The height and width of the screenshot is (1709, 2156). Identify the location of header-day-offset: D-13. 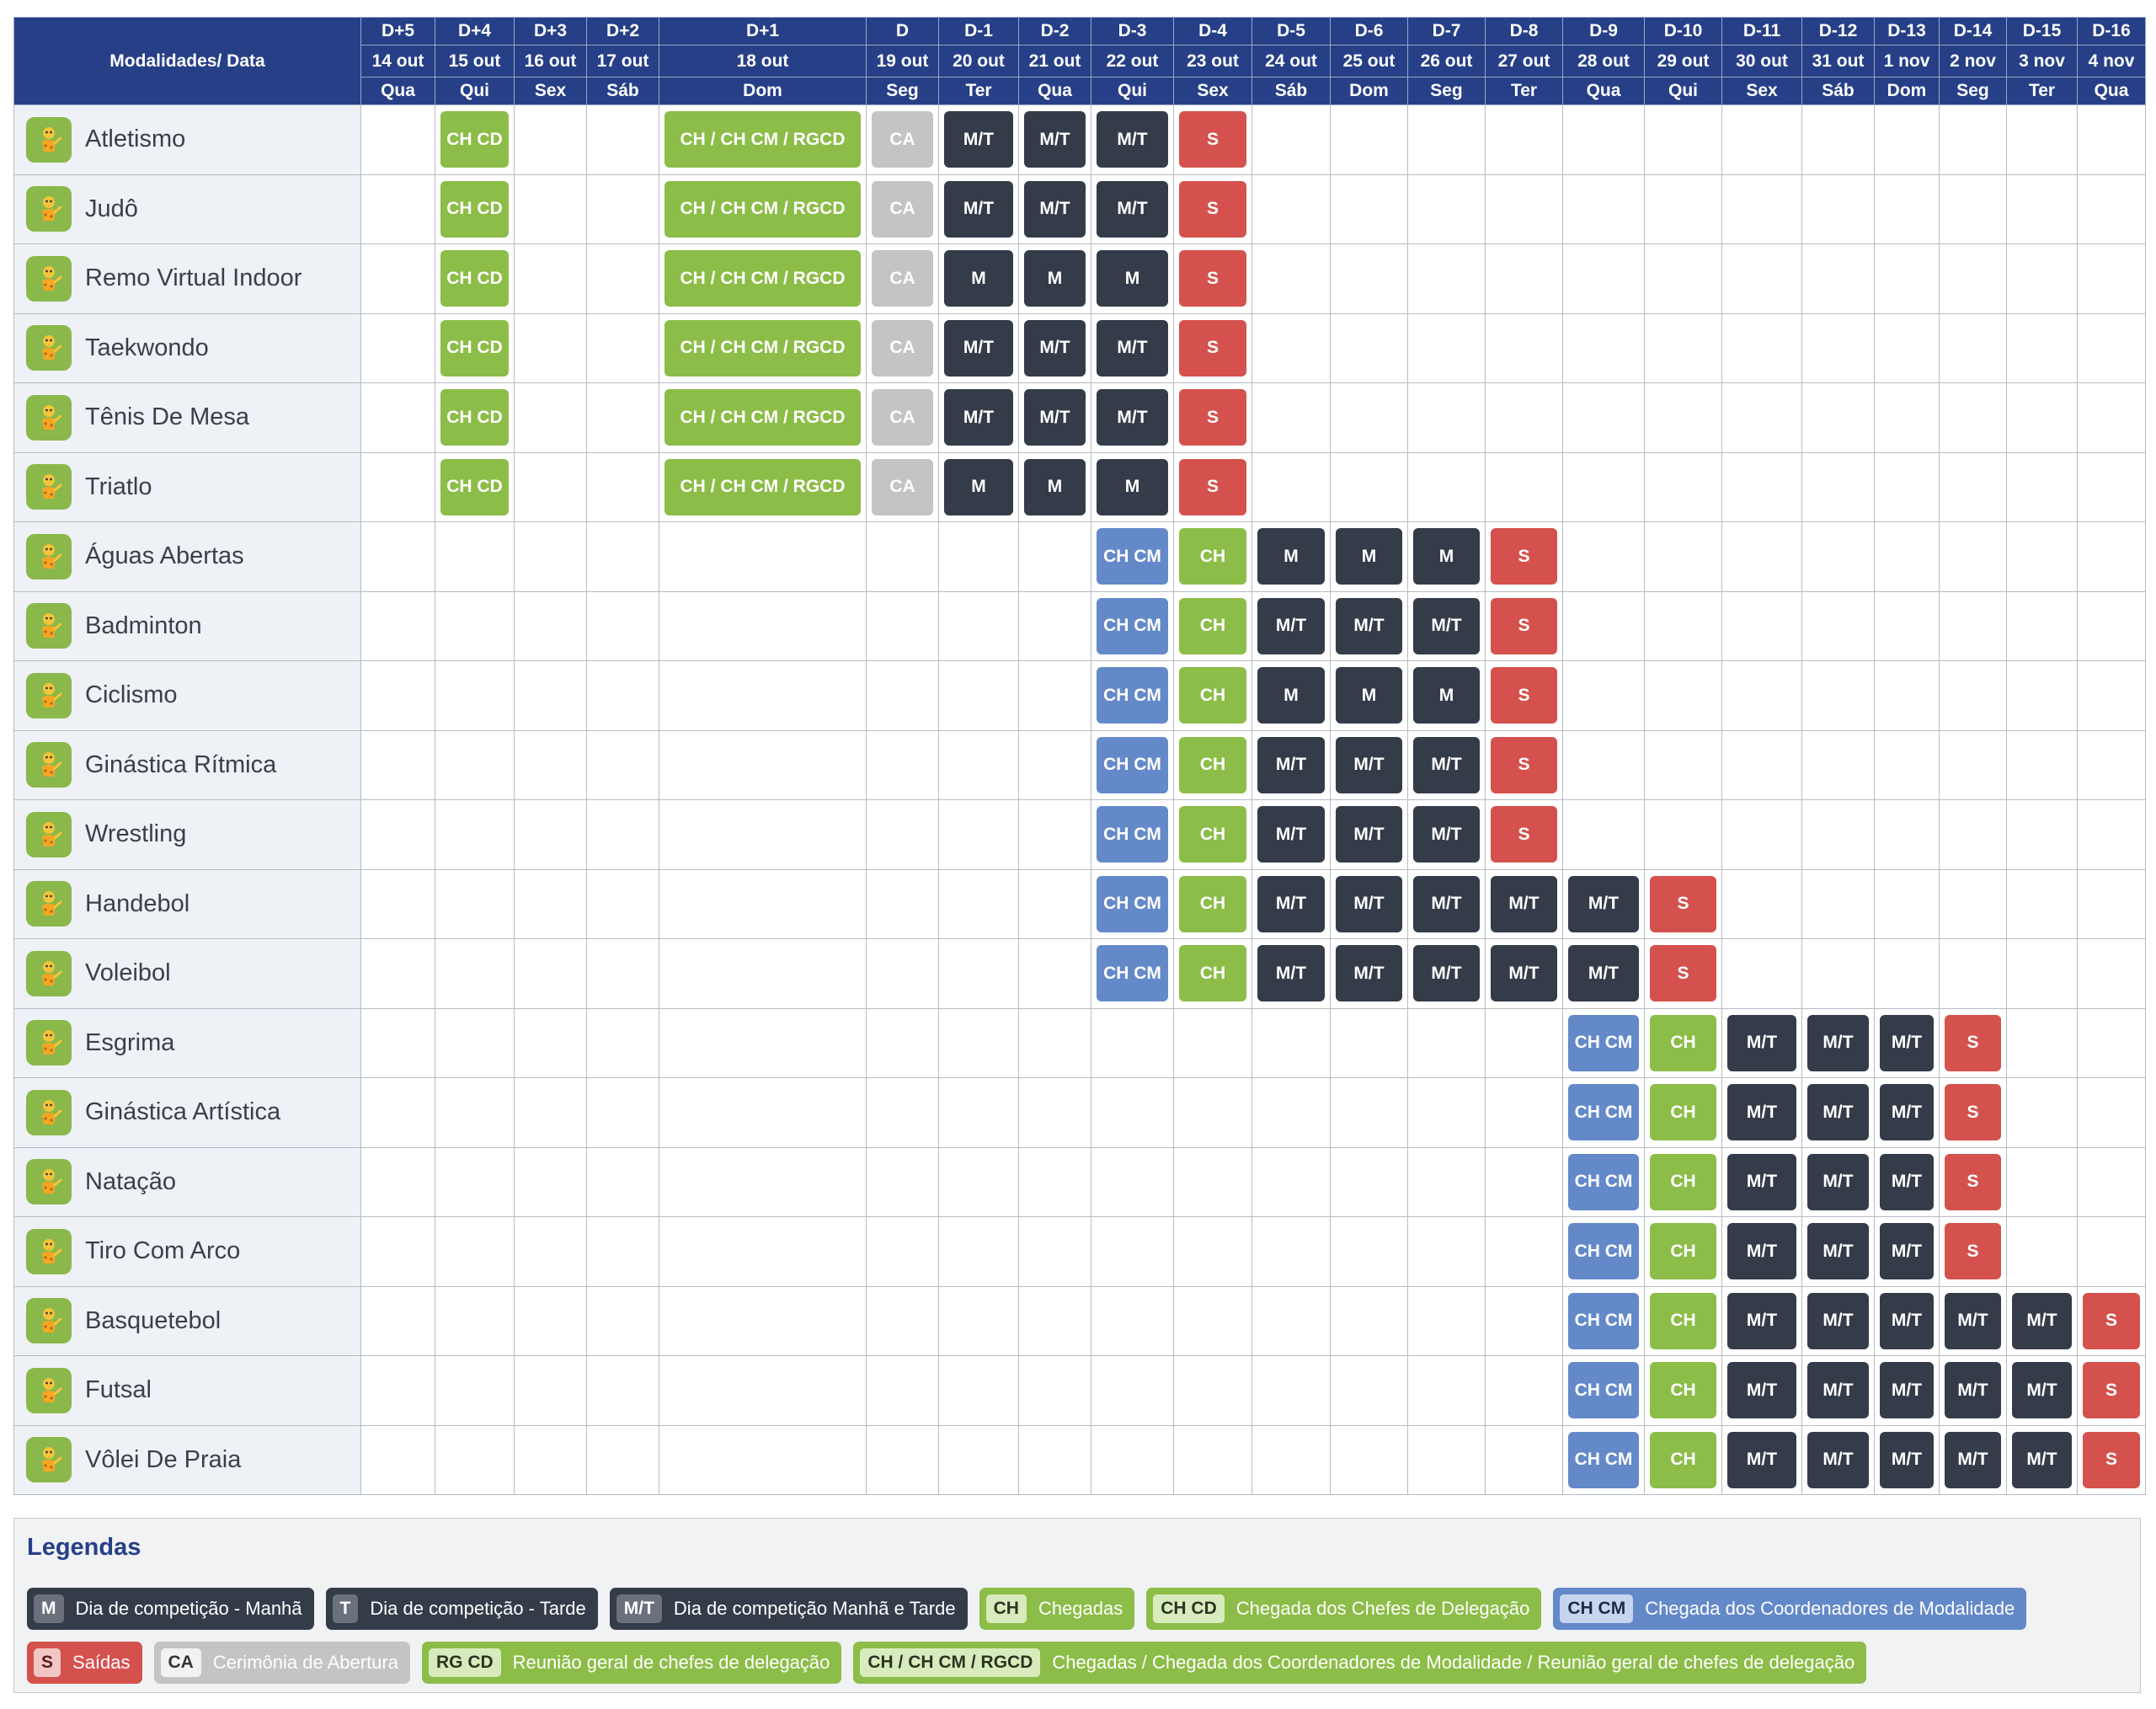
(1907, 31).